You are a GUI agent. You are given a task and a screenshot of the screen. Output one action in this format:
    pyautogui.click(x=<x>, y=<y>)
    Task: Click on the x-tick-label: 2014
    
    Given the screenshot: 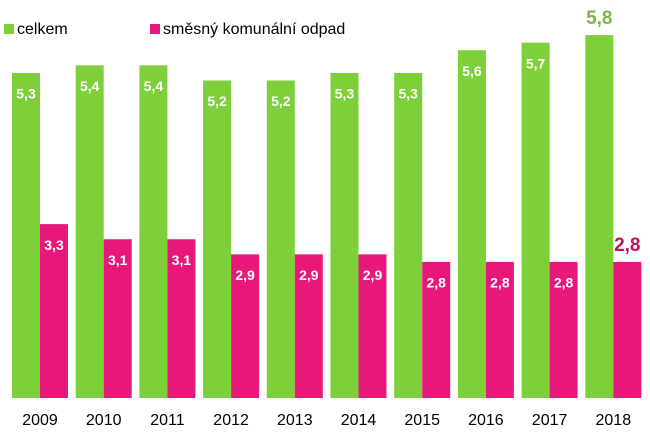 What is the action you would take?
    pyautogui.click(x=359, y=420)
    